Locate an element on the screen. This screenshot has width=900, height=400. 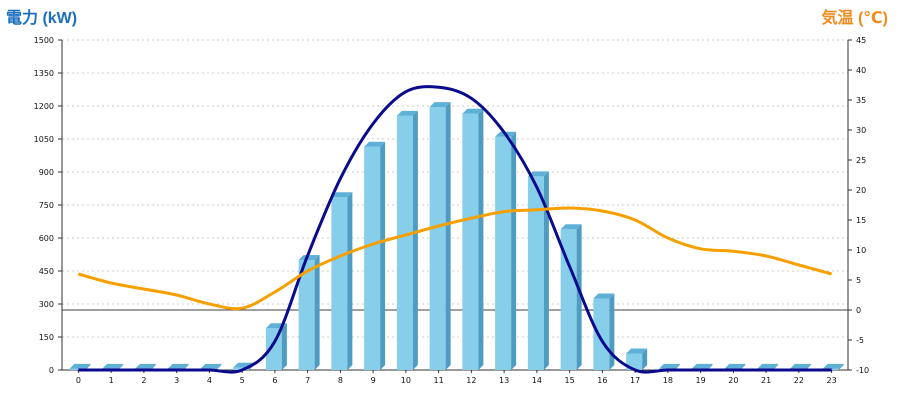
x-tick-label: 14 is located at coordinates (537, 380).